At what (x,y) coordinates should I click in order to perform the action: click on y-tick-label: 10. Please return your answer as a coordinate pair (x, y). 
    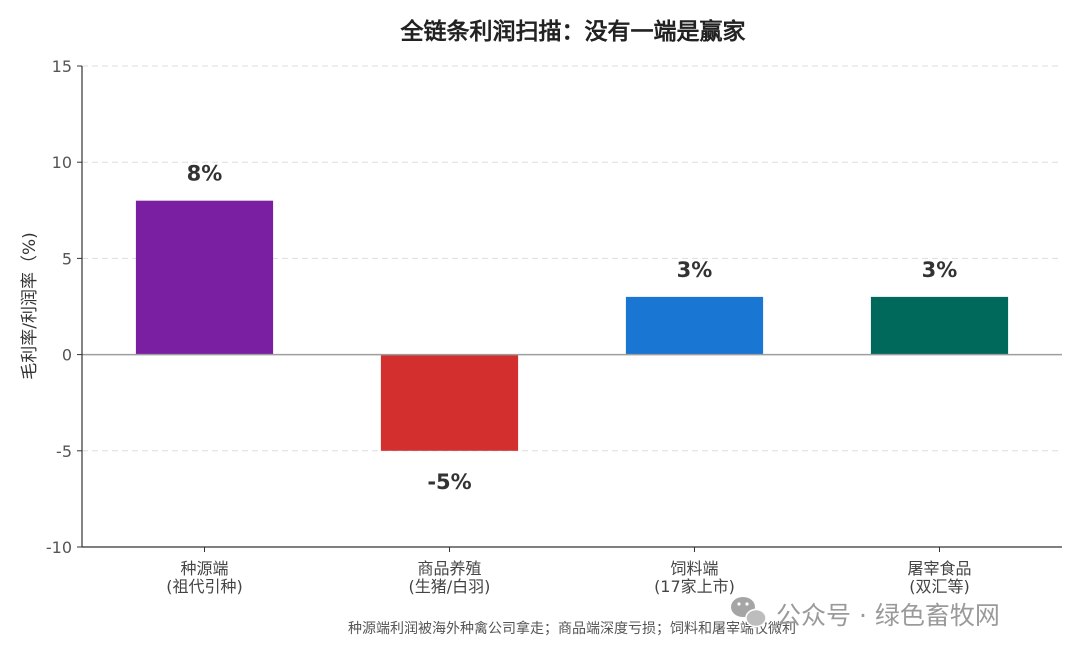
    Looking at the image, I should click on (62, 162).